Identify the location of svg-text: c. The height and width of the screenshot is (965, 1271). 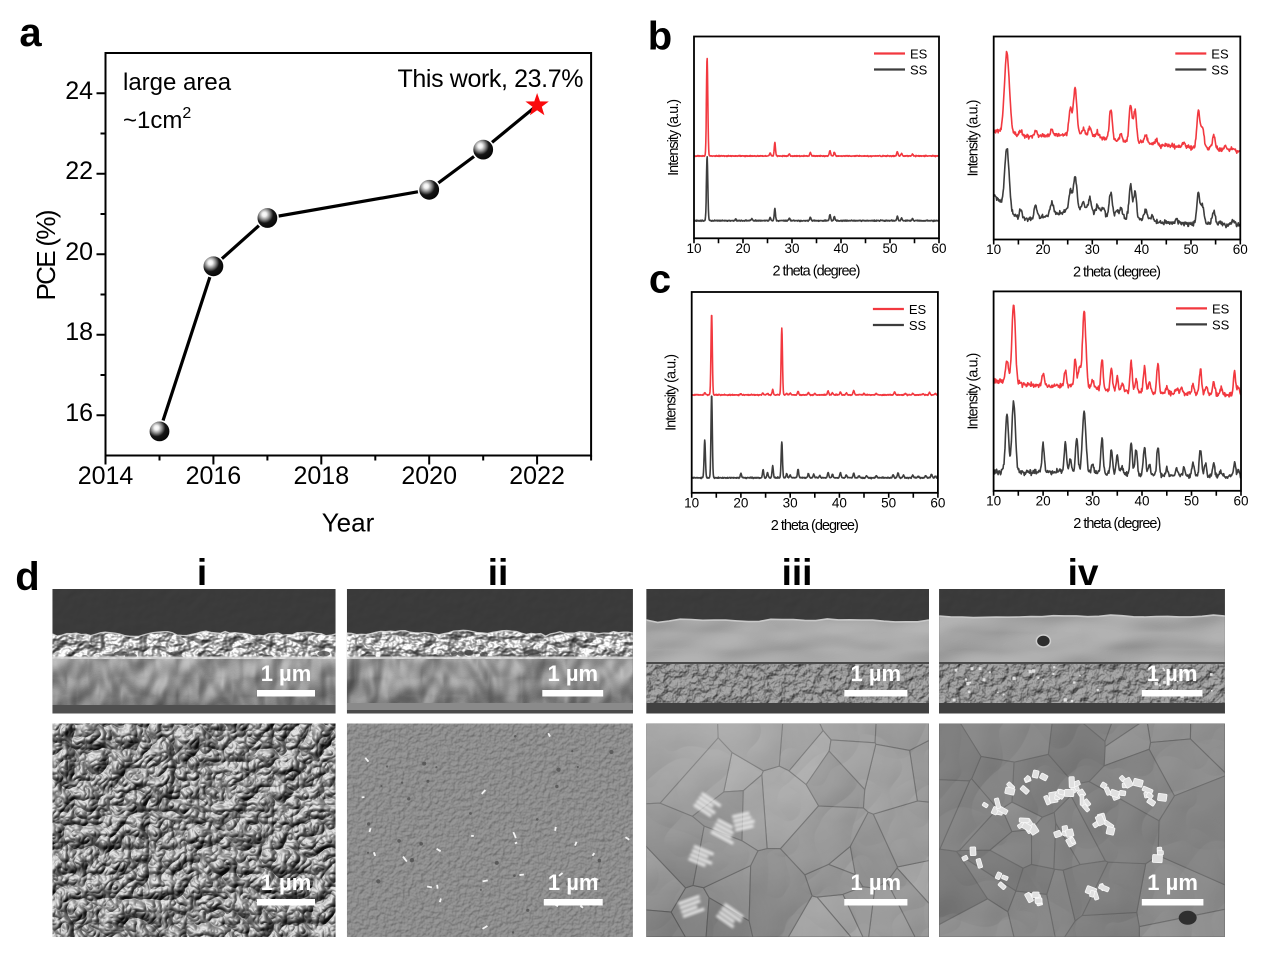
(660, 280).